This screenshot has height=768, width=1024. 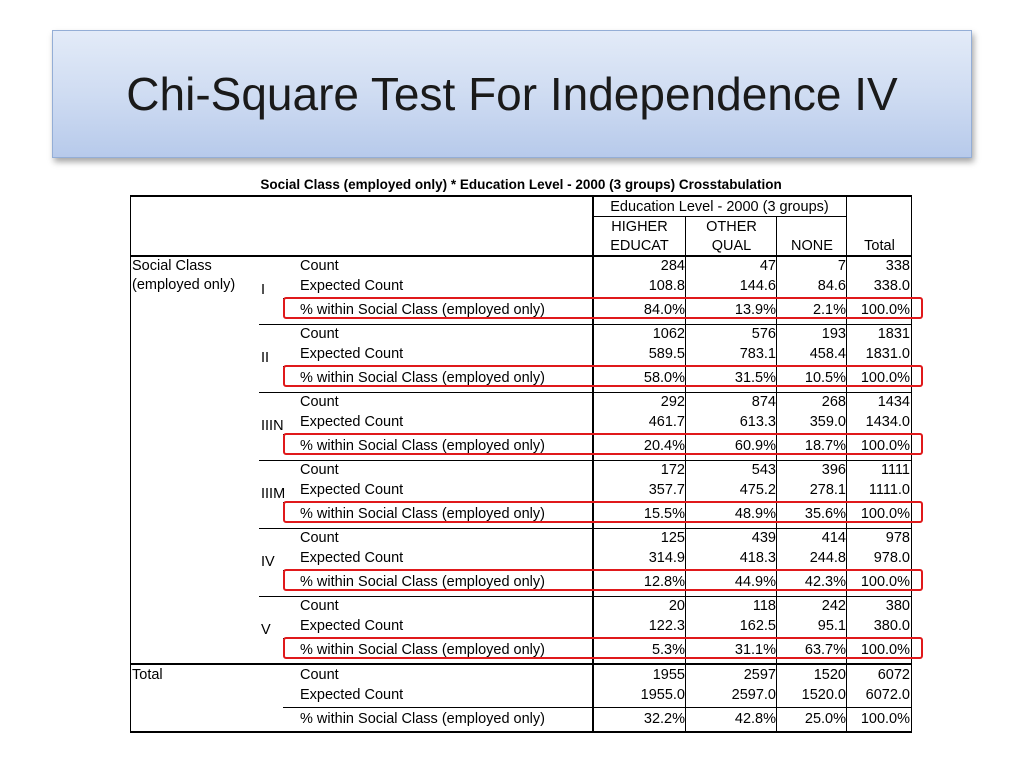 I want to click on table-value: 31.5%, so click(x=755, y=378).